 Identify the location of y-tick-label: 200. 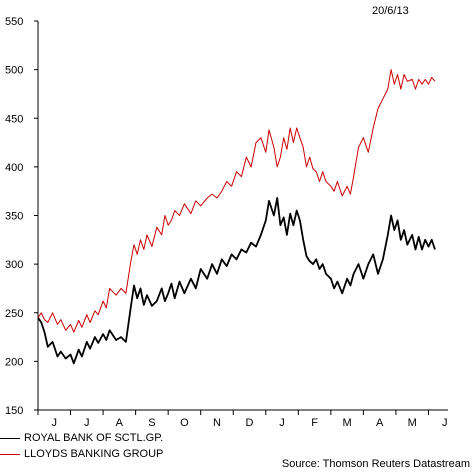
(14, 362).